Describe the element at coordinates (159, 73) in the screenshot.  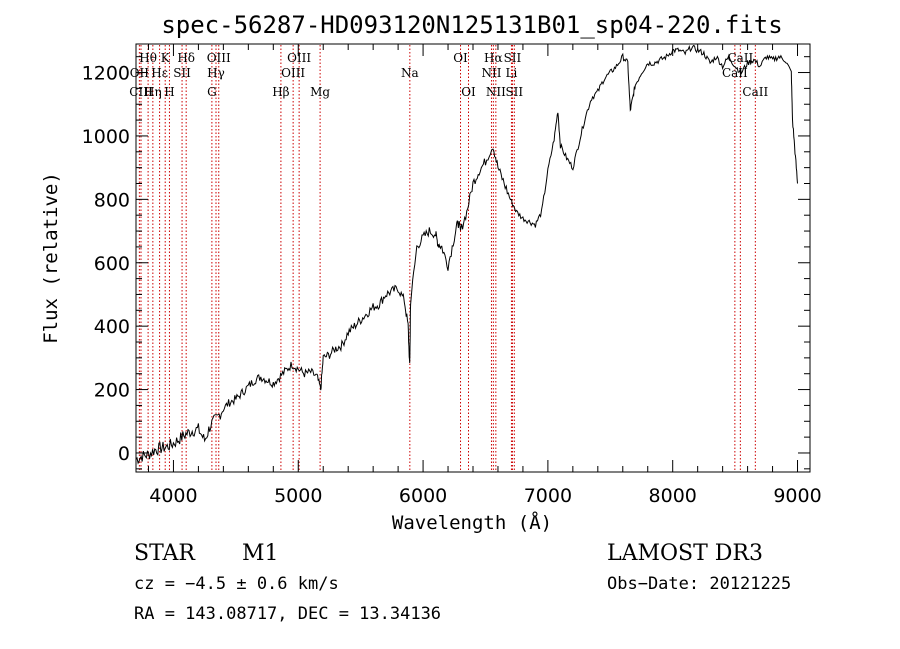
I see `line-label-4: Hε` at that location.